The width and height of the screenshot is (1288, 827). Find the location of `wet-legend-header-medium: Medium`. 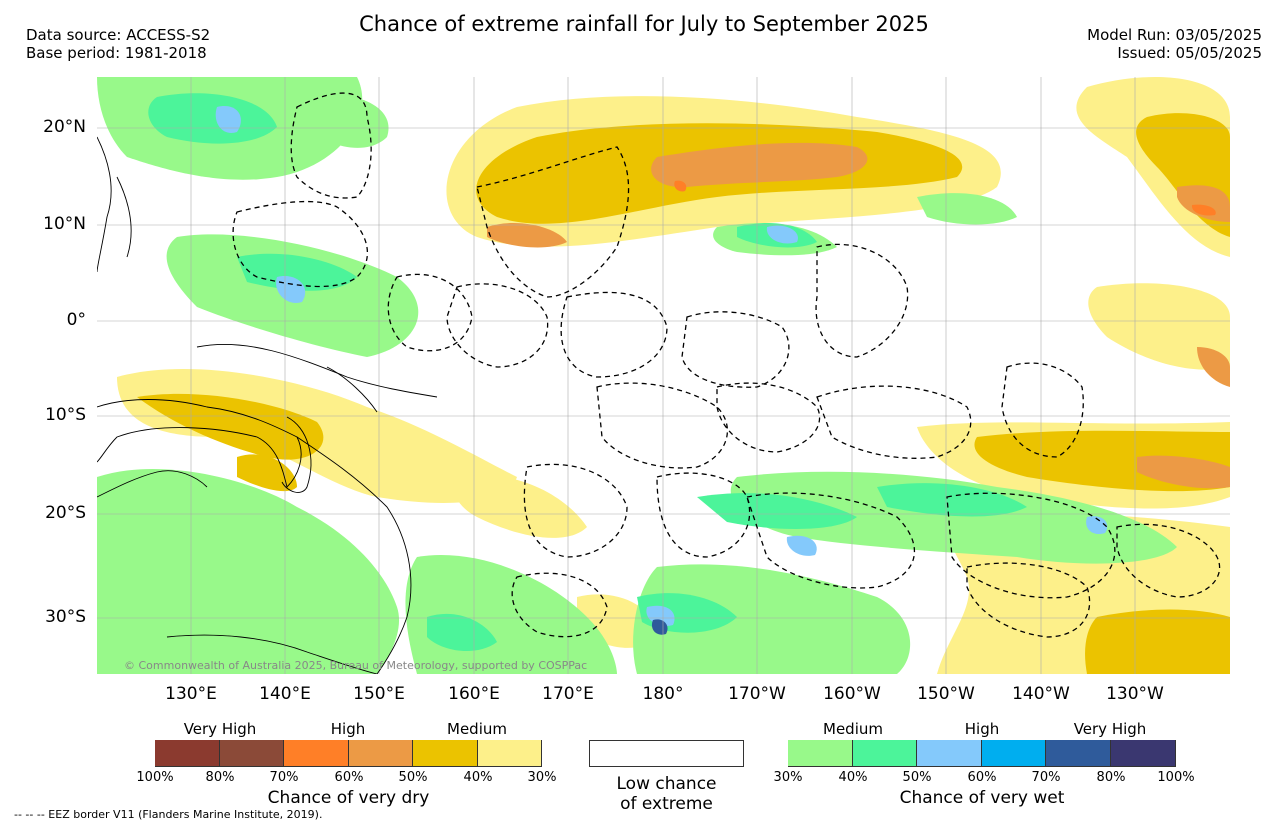

wet-legend-header-medium: Medium is located at coordinates (853, 729).